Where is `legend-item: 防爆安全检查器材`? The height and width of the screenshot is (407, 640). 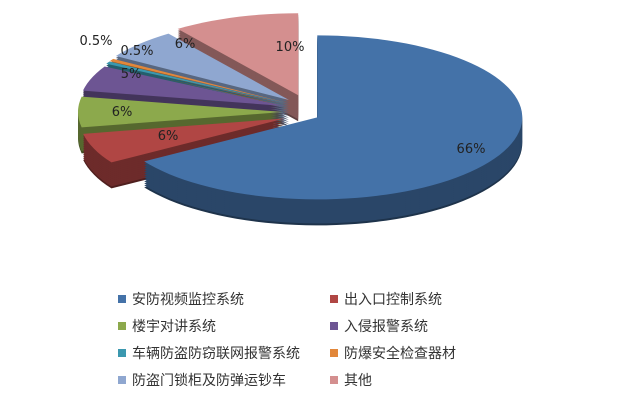
legend-item: 防爆安全检查器材 is located at coordinates (430, 353).